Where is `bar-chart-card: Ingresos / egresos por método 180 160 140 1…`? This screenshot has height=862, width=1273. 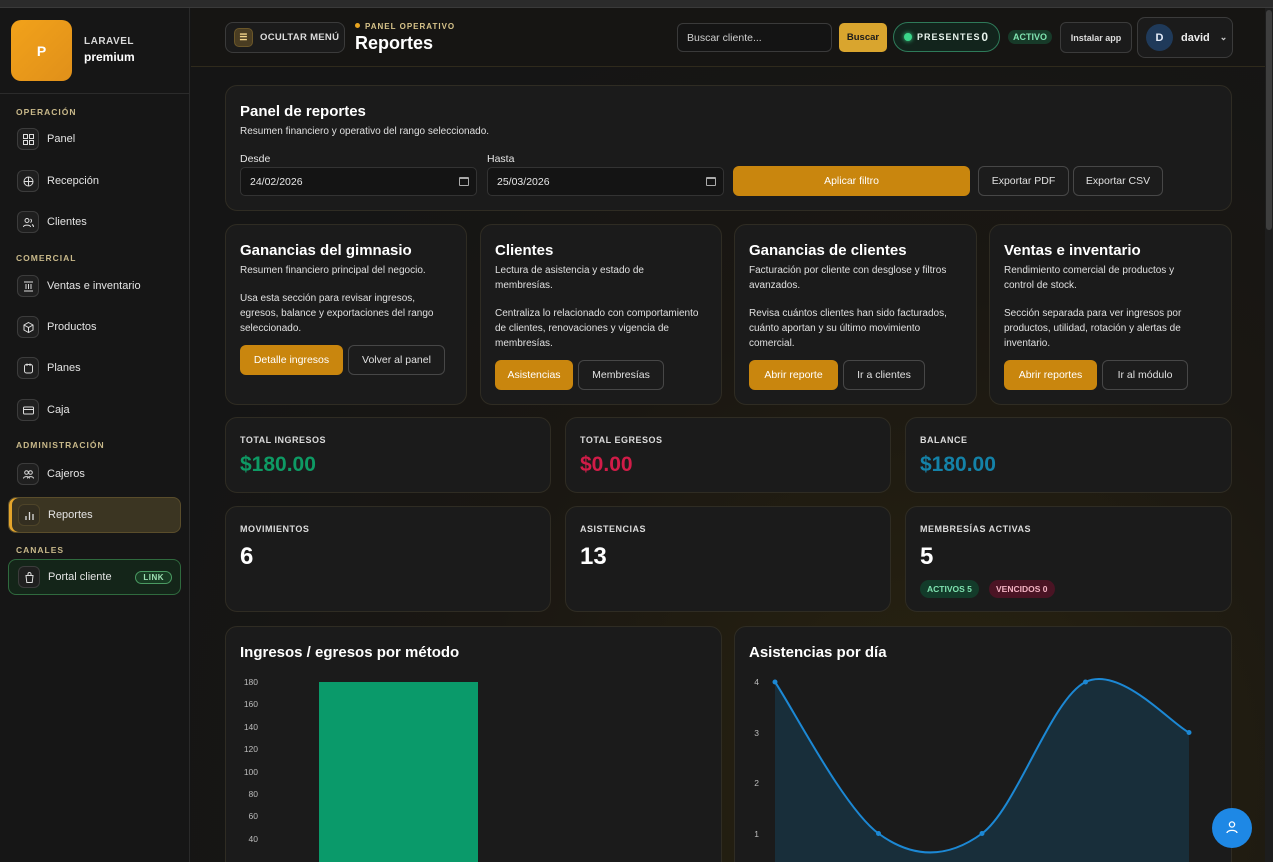
bar-chart-card: Ingresos / egresos por método 180 160 140 1… is located at coordinates (473, 744).